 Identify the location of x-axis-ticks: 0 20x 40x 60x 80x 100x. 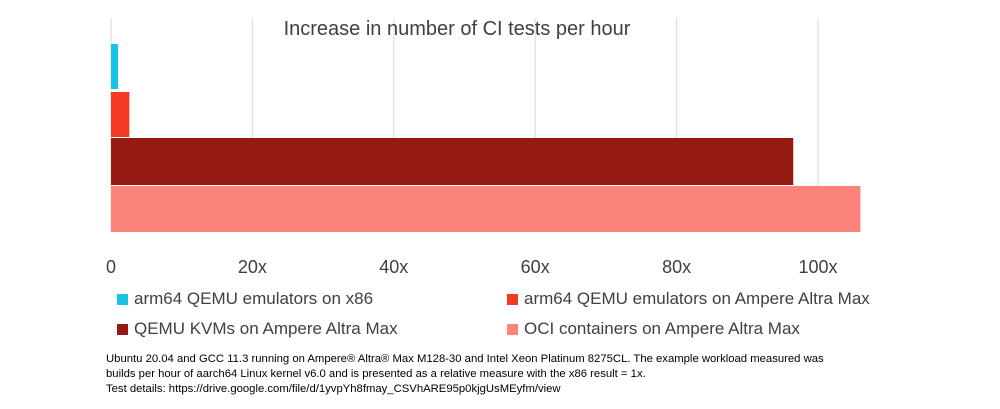
(472, 267).